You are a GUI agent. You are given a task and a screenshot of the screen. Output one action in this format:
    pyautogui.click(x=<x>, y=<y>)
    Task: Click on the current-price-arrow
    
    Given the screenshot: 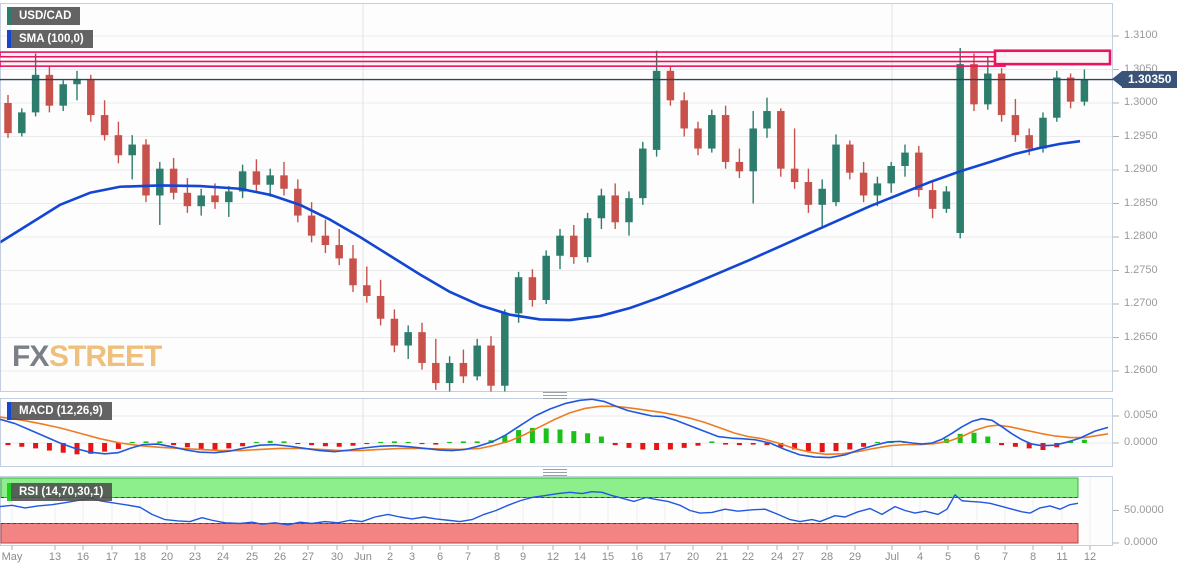 What is the action you would take?
    pyautogui.click(x=1117, y=79)
    